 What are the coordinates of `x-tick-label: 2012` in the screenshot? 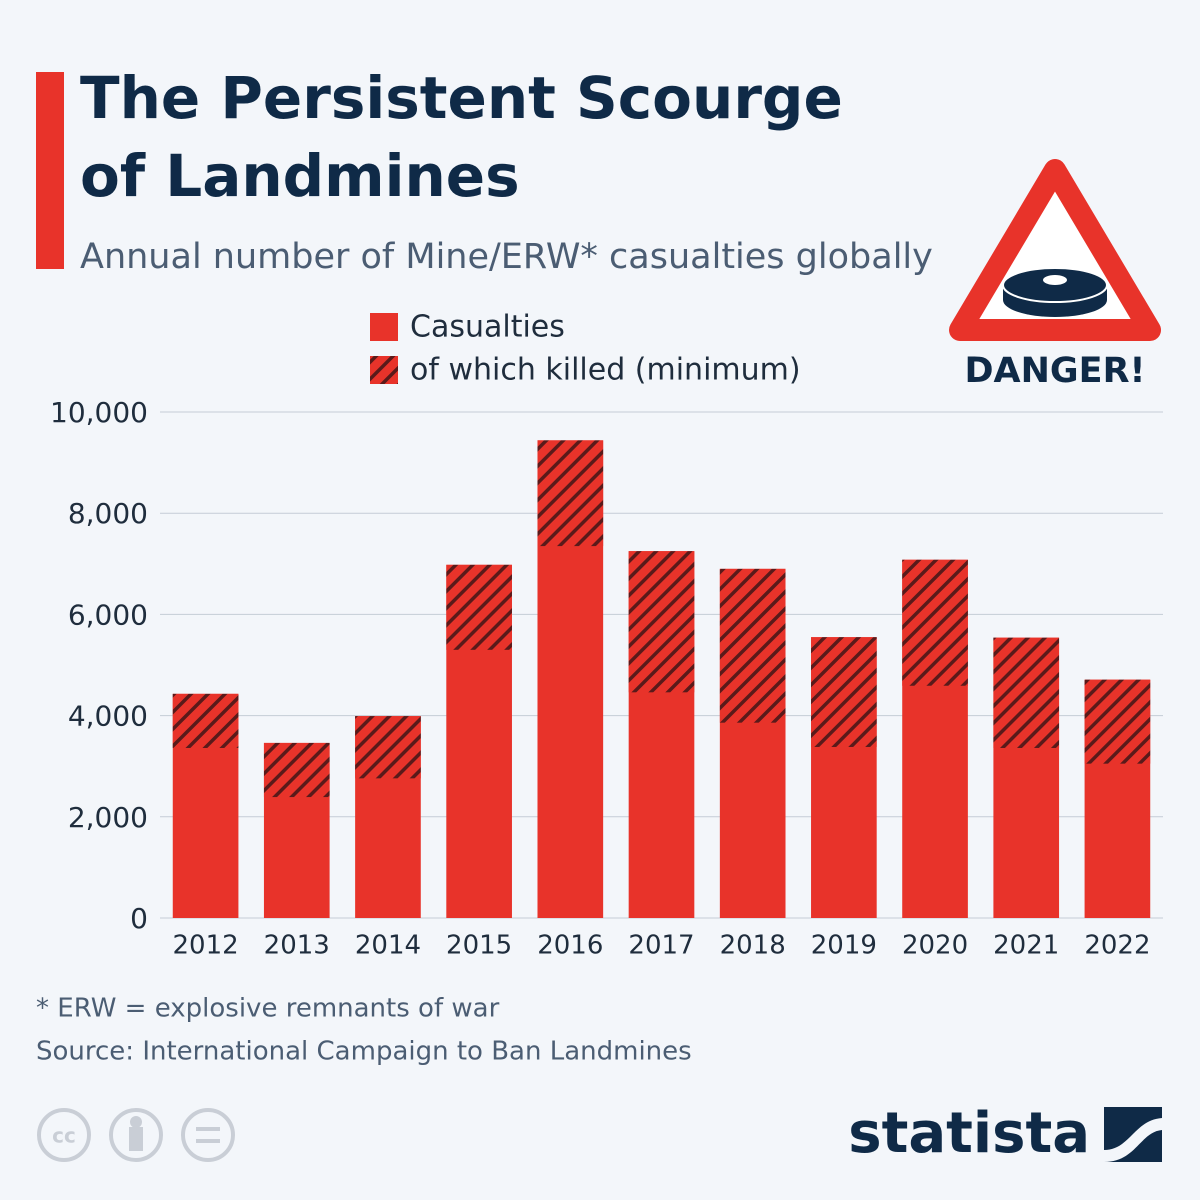 It's located at (206, 946).